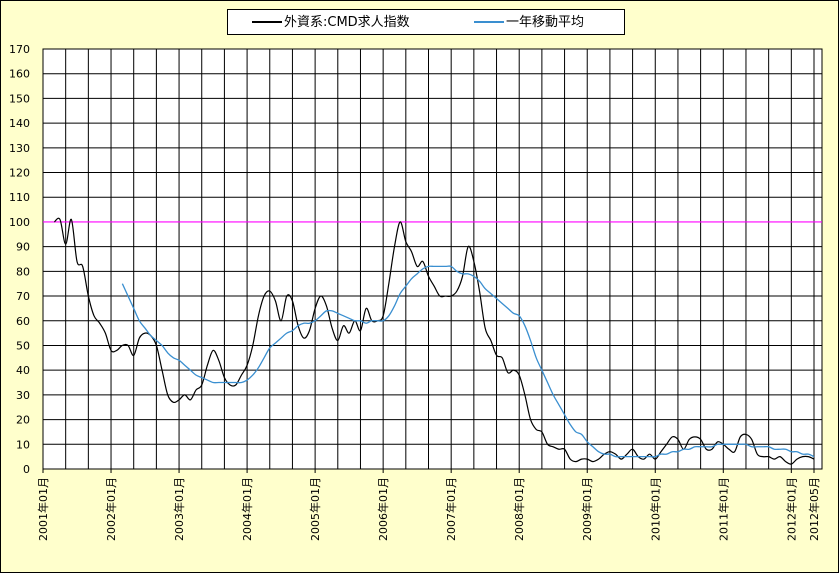 The width and height of the screenshot is (839, 573). Describe the element at coordinates (23, 296) in the screenshot. I see `y-tick-label: 70` at that location.